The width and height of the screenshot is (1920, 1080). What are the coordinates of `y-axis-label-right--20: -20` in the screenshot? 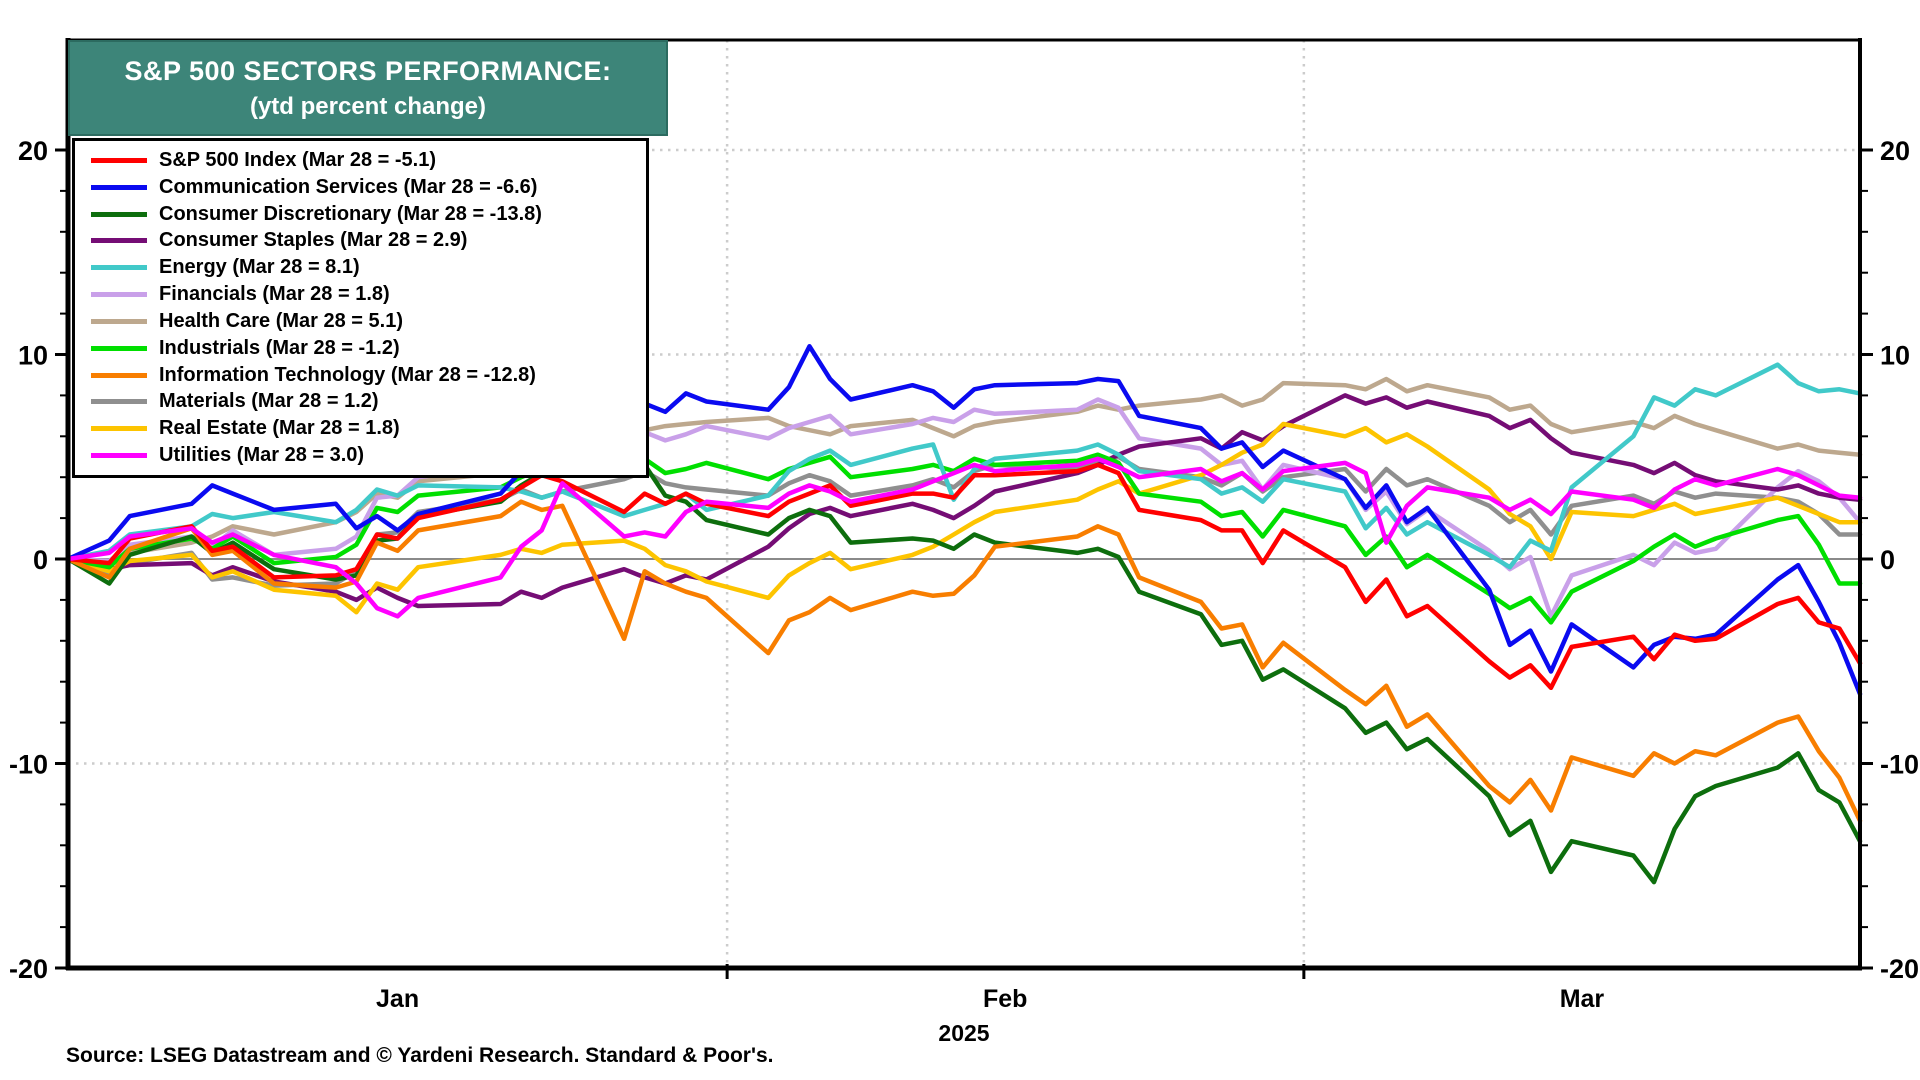 It's located at (1899, 969).